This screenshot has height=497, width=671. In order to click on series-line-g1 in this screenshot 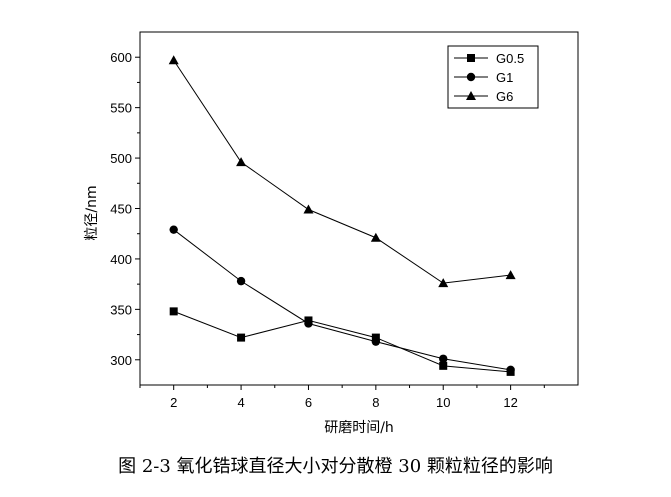, I will do `click(342, 300)`.